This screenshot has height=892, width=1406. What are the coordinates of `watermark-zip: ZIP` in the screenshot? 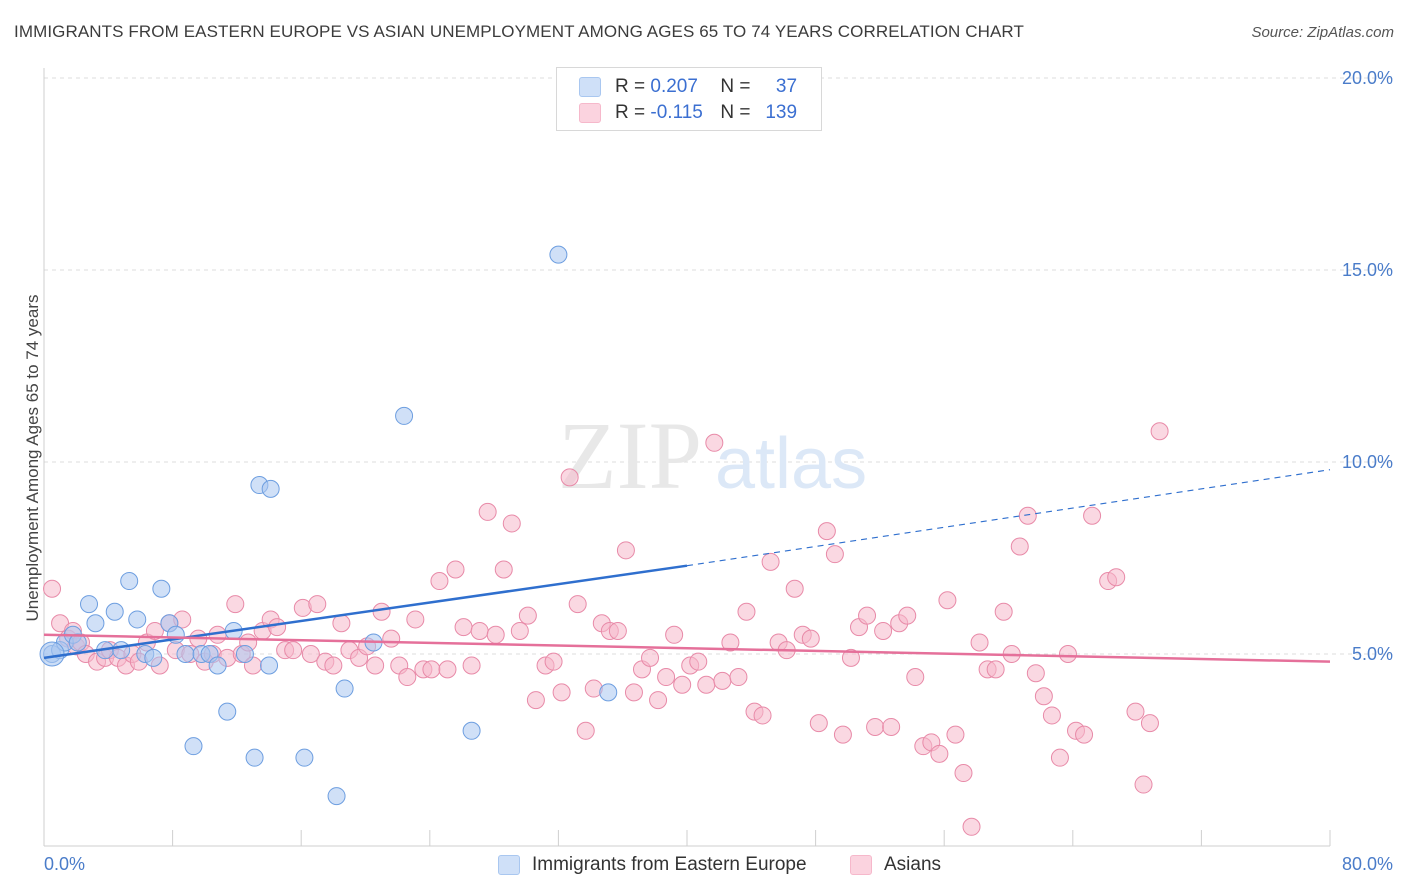 It's located at (630, 455).